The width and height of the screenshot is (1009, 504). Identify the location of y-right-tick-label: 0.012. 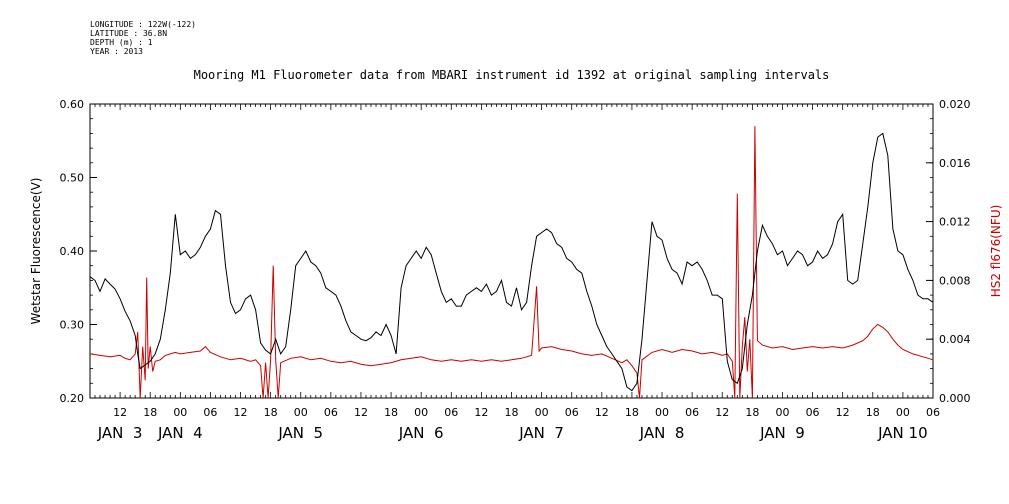
(955, 222).